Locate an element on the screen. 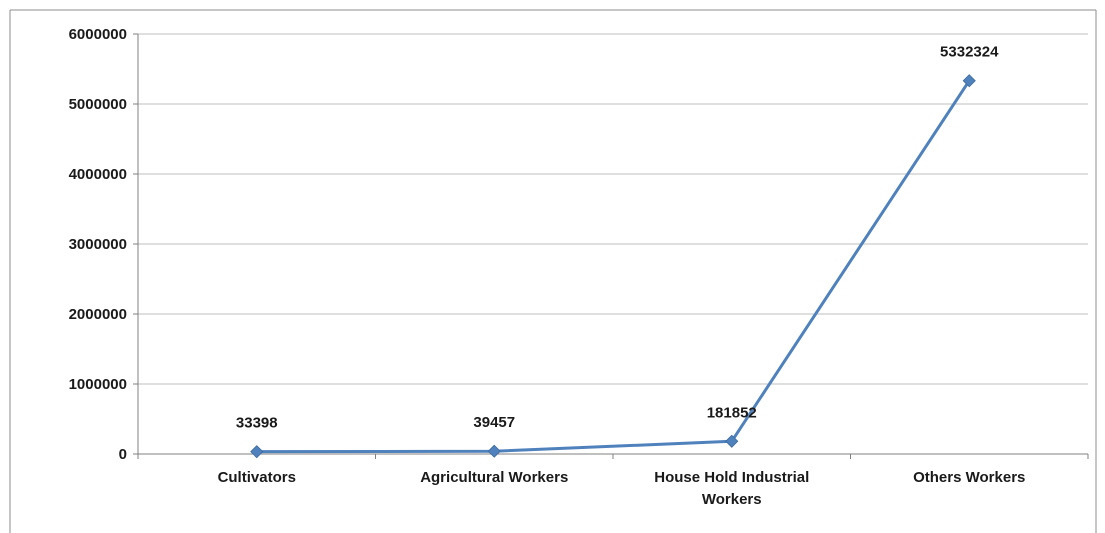  x-category-label: Agricultural Workers is located at coordinates (494, 477).